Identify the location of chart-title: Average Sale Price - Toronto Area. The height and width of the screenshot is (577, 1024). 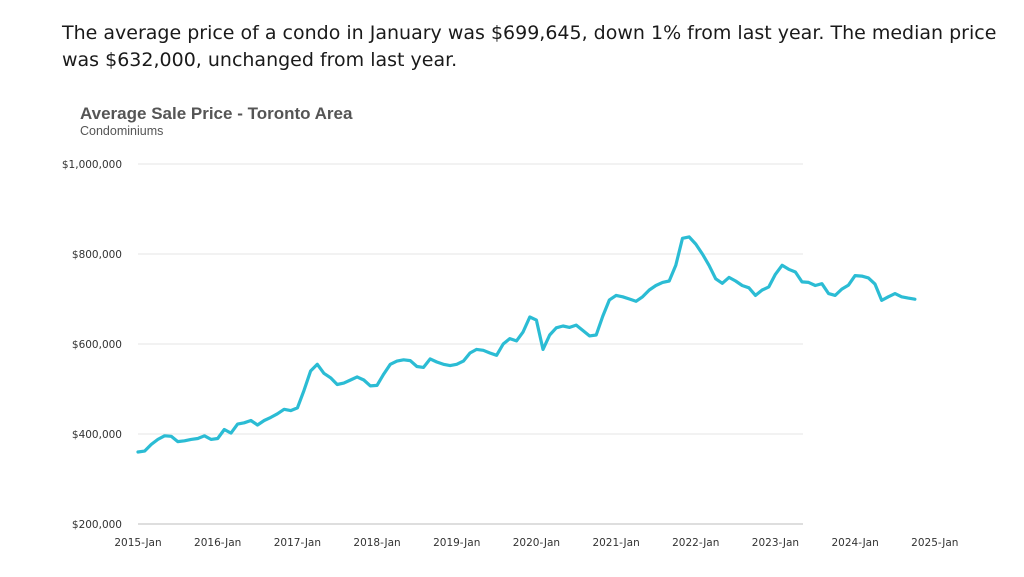
(216, 113).